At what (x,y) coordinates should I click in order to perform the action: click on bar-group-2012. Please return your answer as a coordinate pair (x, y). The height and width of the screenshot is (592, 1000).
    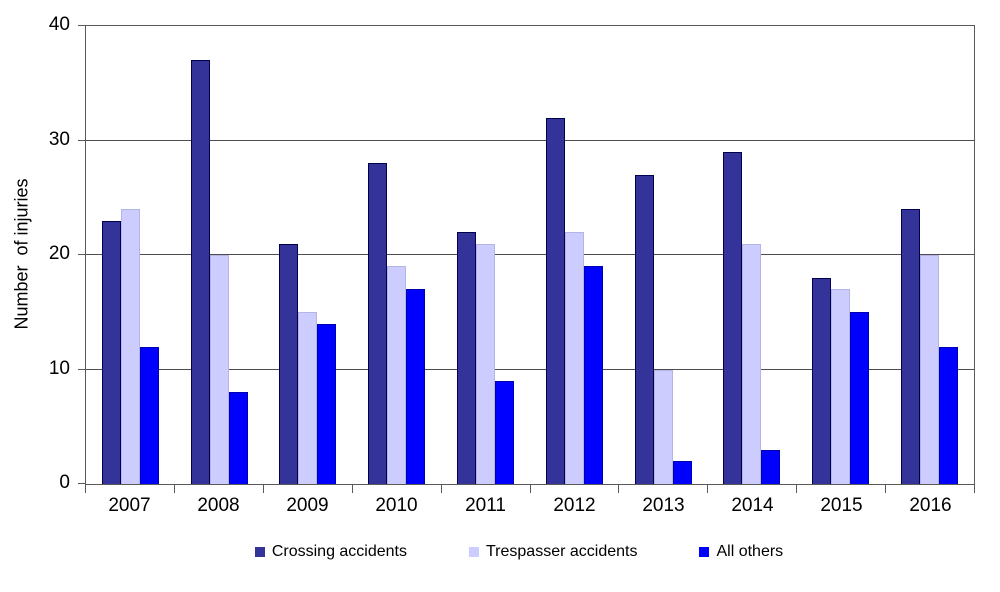
    Looking at the image, I should click on (574, 255).